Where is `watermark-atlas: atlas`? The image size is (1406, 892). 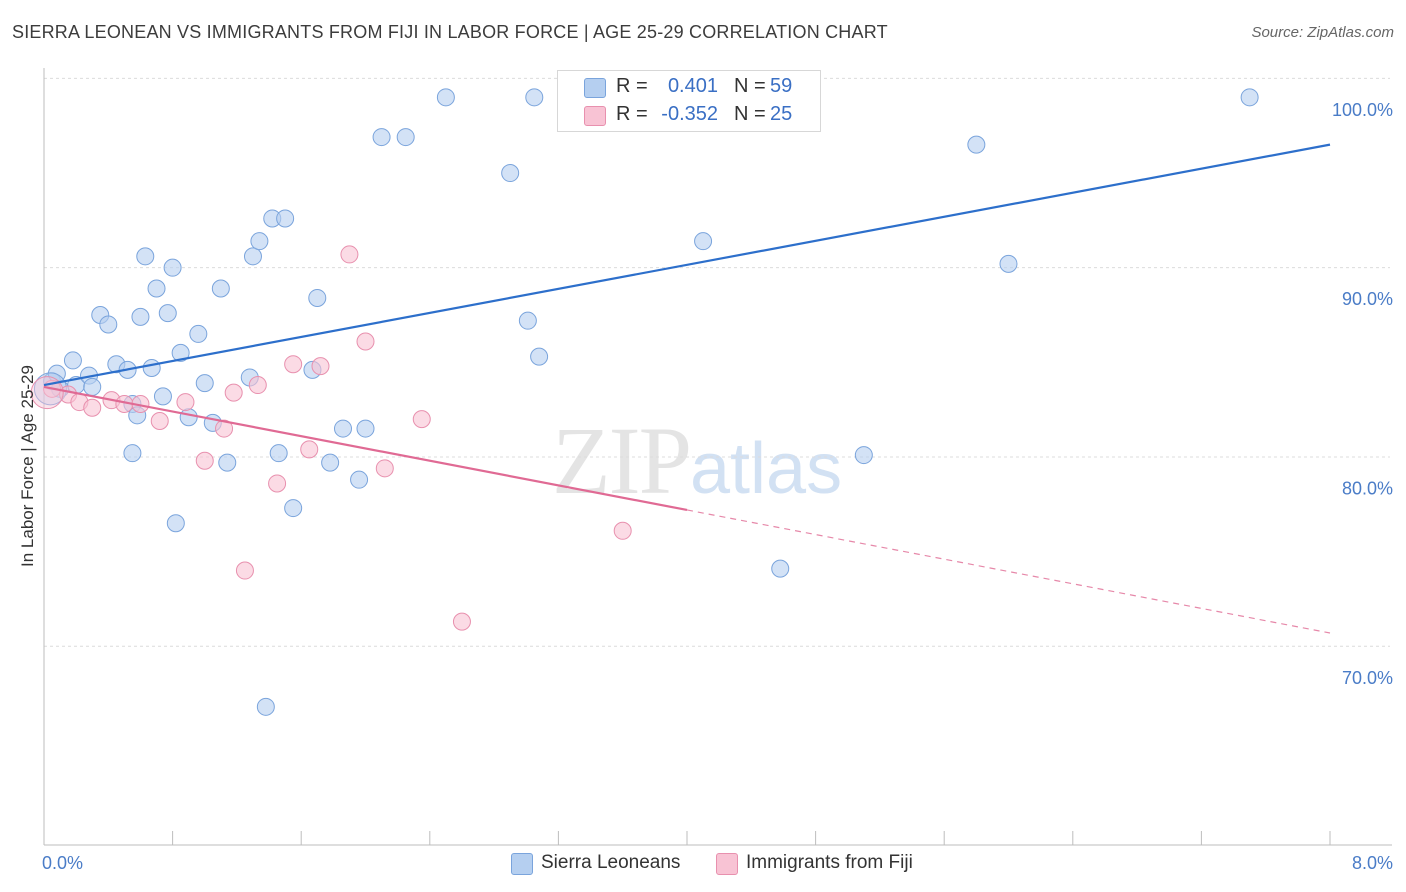
watermark-atlas: atlas is located at coordinates (766, 469).